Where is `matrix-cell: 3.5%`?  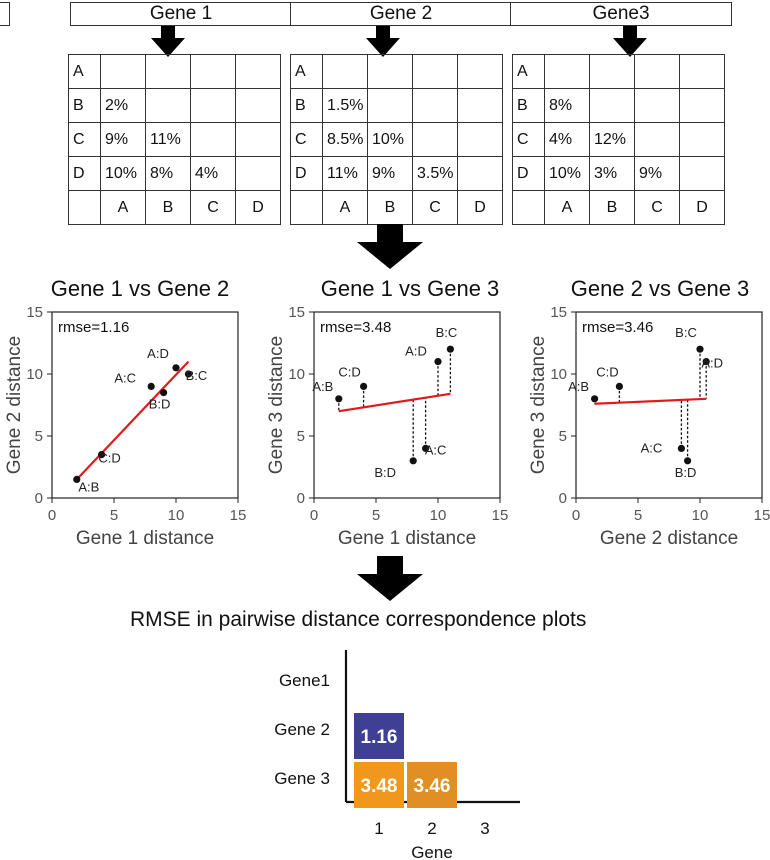 matrix-cell: 3.5% is located at coordinates (435, 173).